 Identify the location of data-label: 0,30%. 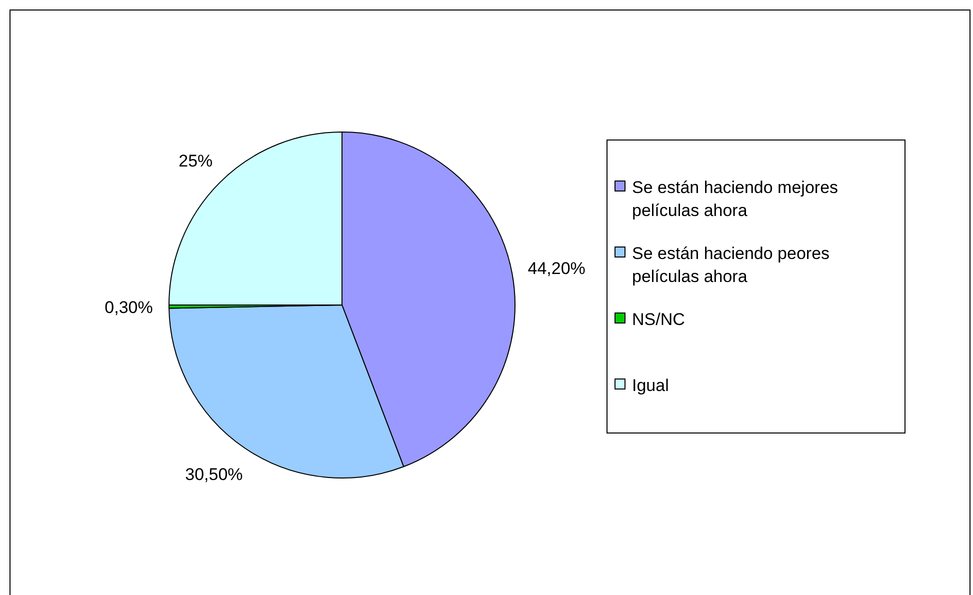
(128, 307).